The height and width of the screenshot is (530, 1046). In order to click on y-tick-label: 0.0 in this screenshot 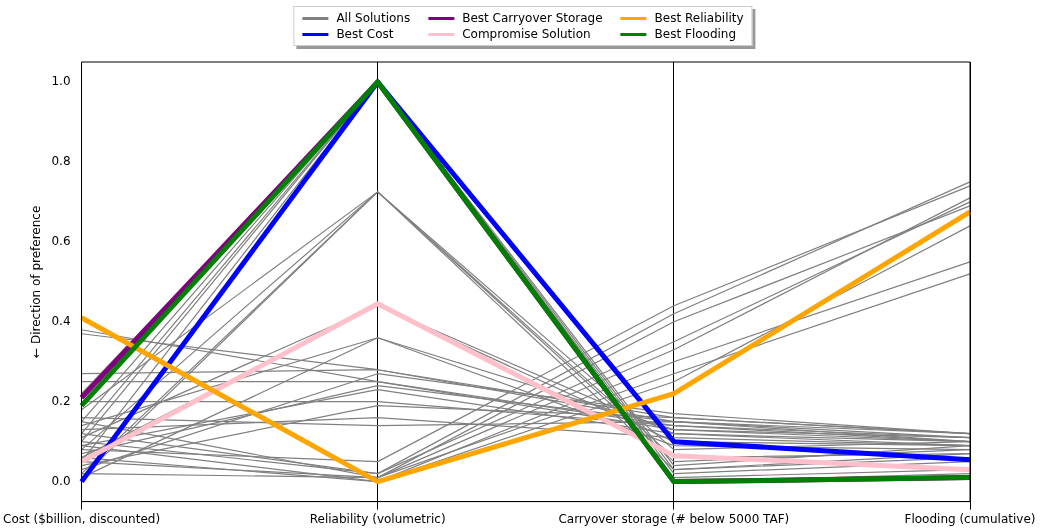, I will do `click(61, 480)`.